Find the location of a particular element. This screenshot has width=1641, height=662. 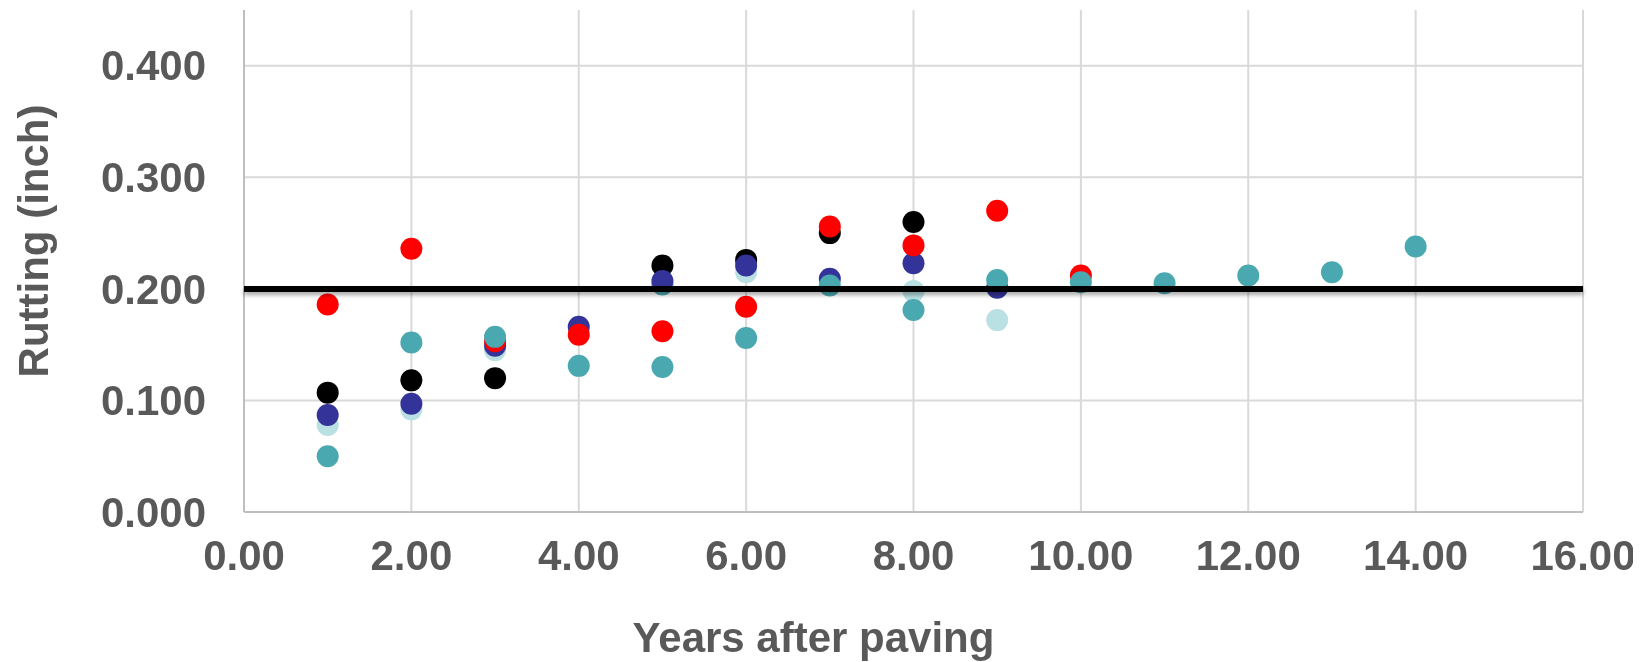

x-tick-label: 2.00 is located at coordinates (411, 555).